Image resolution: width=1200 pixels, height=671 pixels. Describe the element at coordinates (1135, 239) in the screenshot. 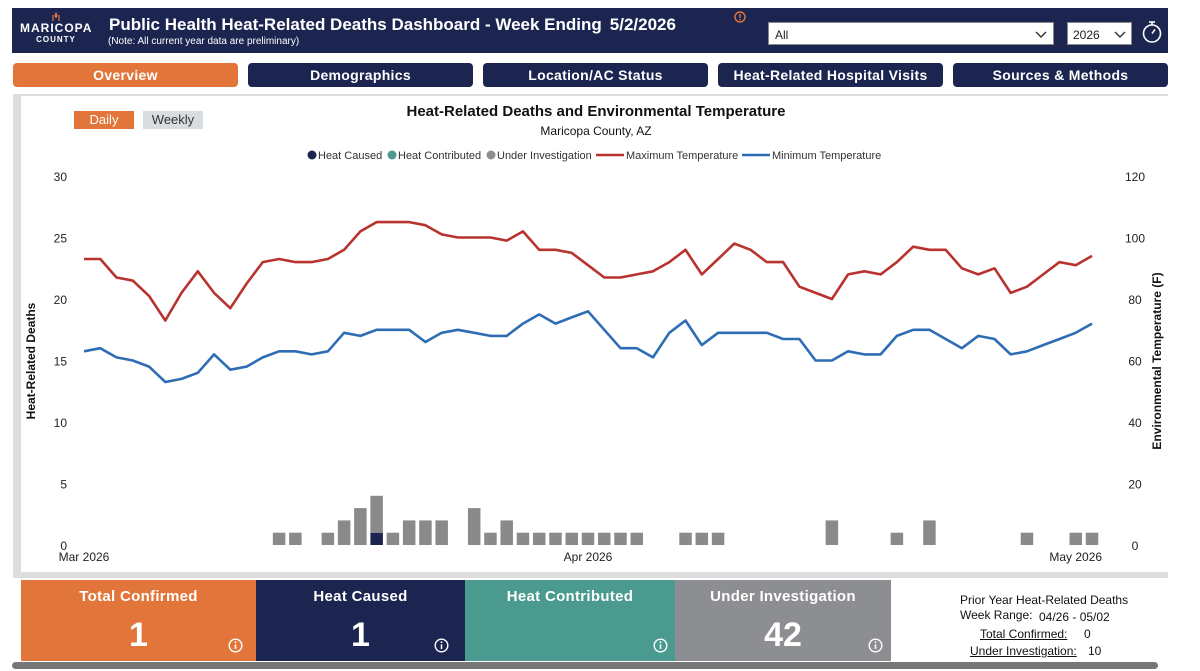

I see `y-right-tick-label: 100` at that location.